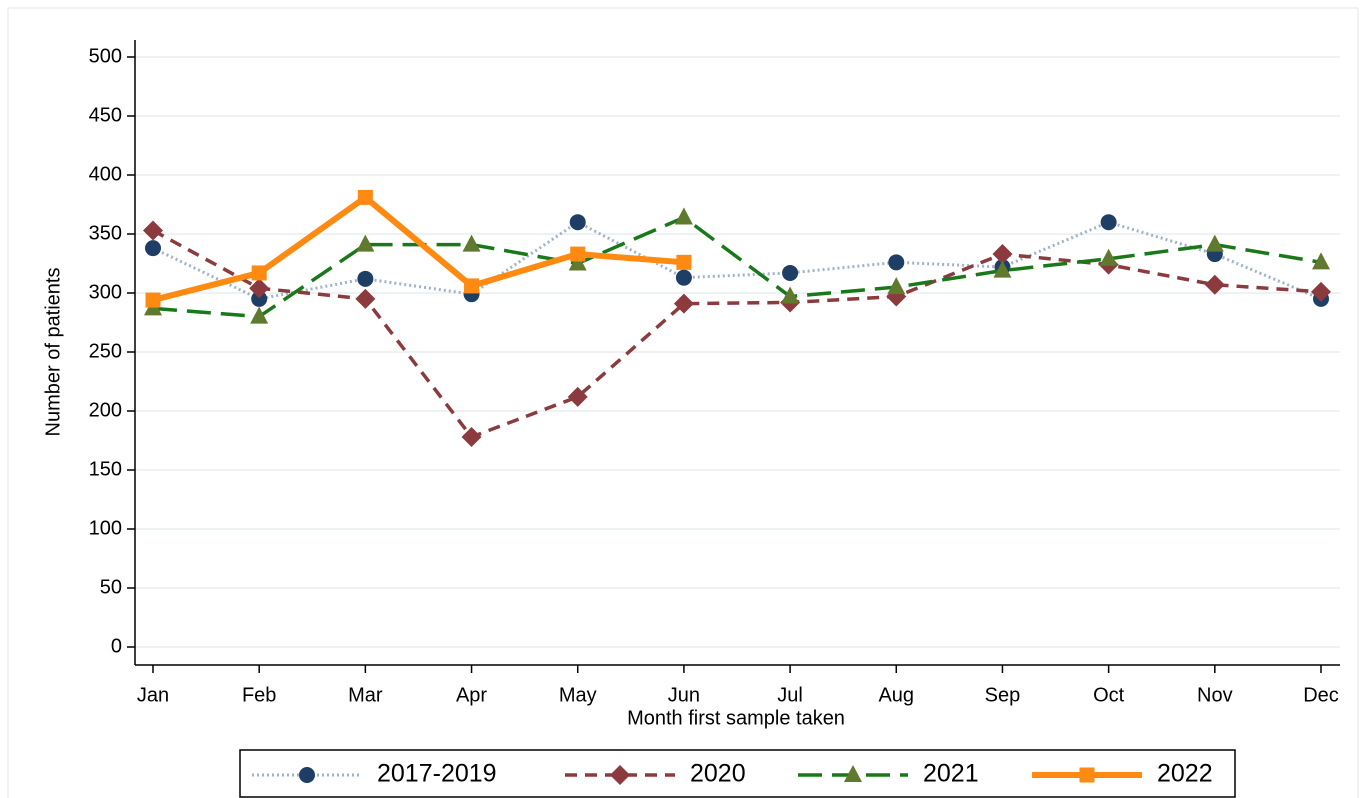 This screenshot has height=798, width=1366. Describe the element at coordinates (437, 774) in the screenshot. I see `legend-label: 2017-2019` at that location.